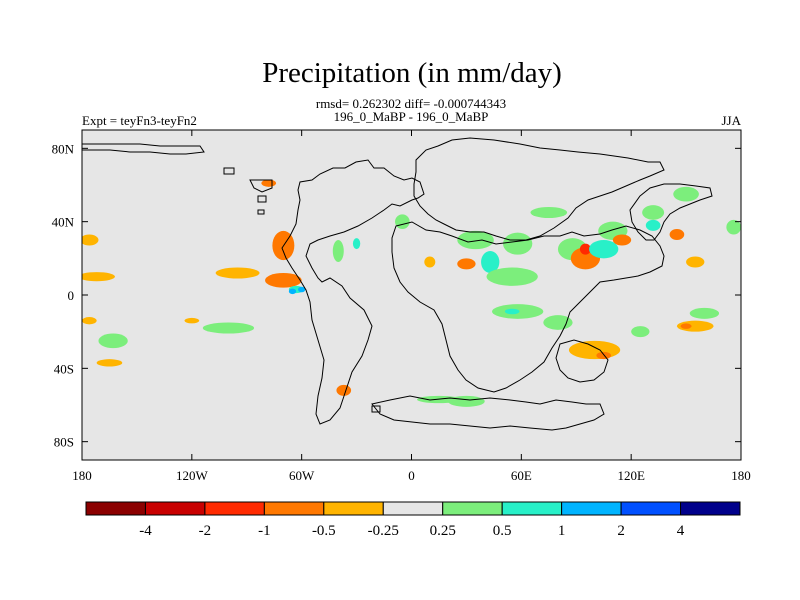 This screenshot has width=800, height=600. Describe the element at coordinates (71, 295) in the screenshot. I see `y-tick-label-2: 0` at that location.